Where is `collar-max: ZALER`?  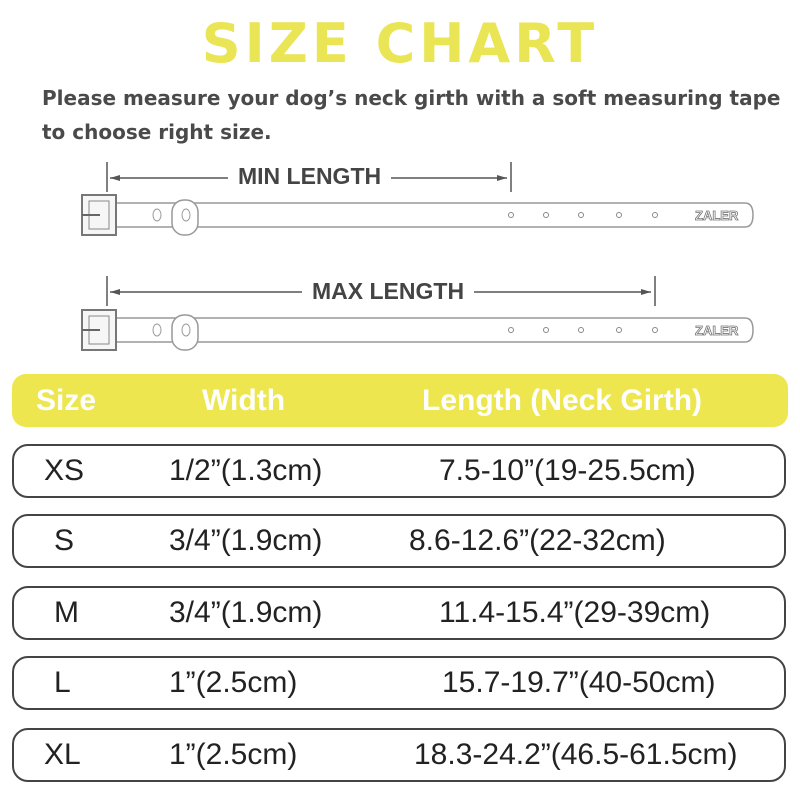 collar-max: ZALER is located at coordinates (417, 330).